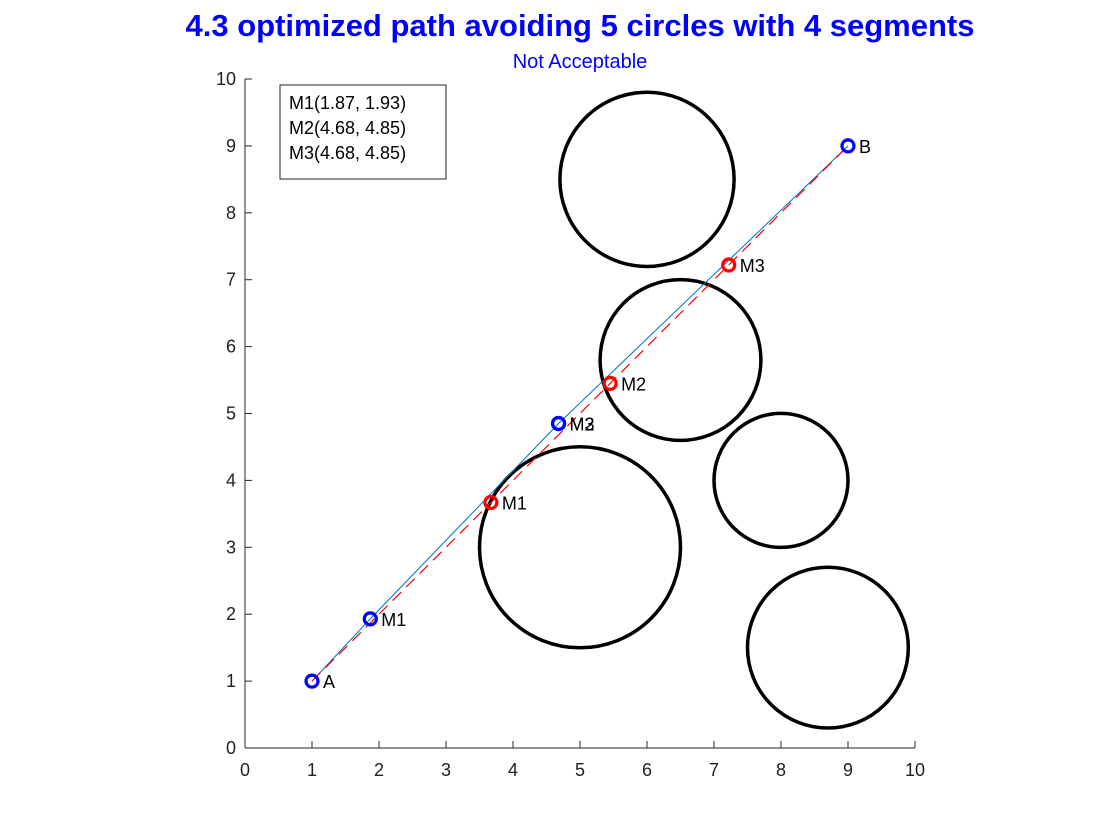  I want to click on blue-marker-m3, so click(558, 423).